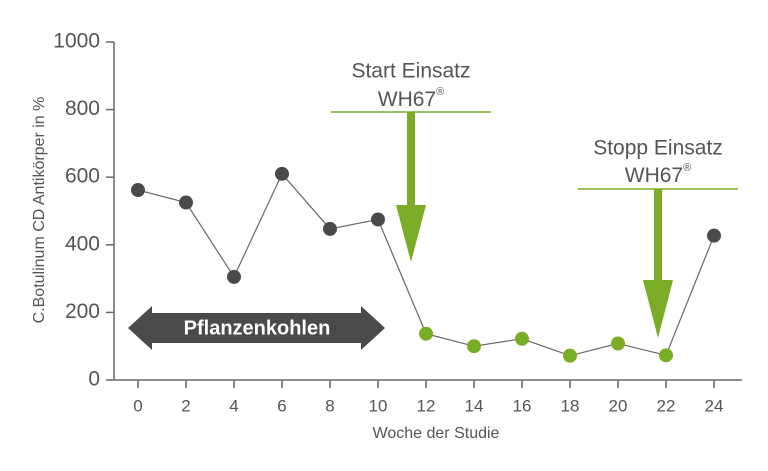 This screenshot has height=471, width=768. I want to click on x-tick-label: 8, so click(329, 405).